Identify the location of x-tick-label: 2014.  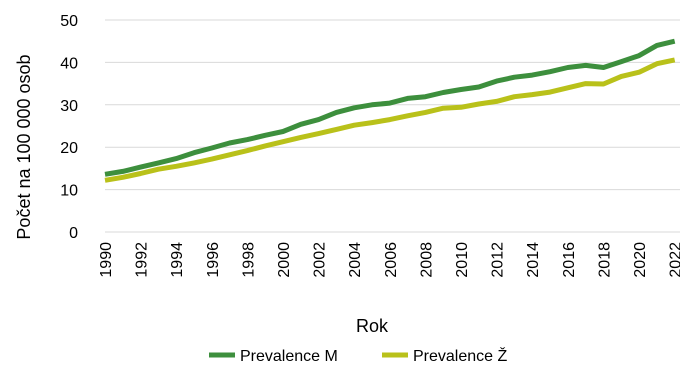
(533, 260).